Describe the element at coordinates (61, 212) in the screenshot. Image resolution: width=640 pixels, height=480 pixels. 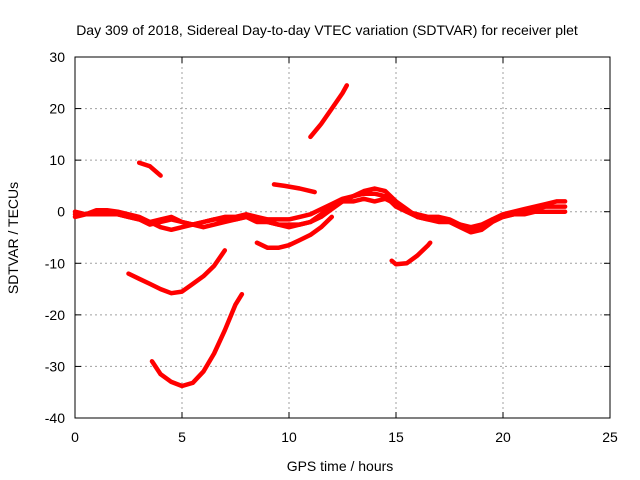
I see `y-tick-label: 0` at that location.